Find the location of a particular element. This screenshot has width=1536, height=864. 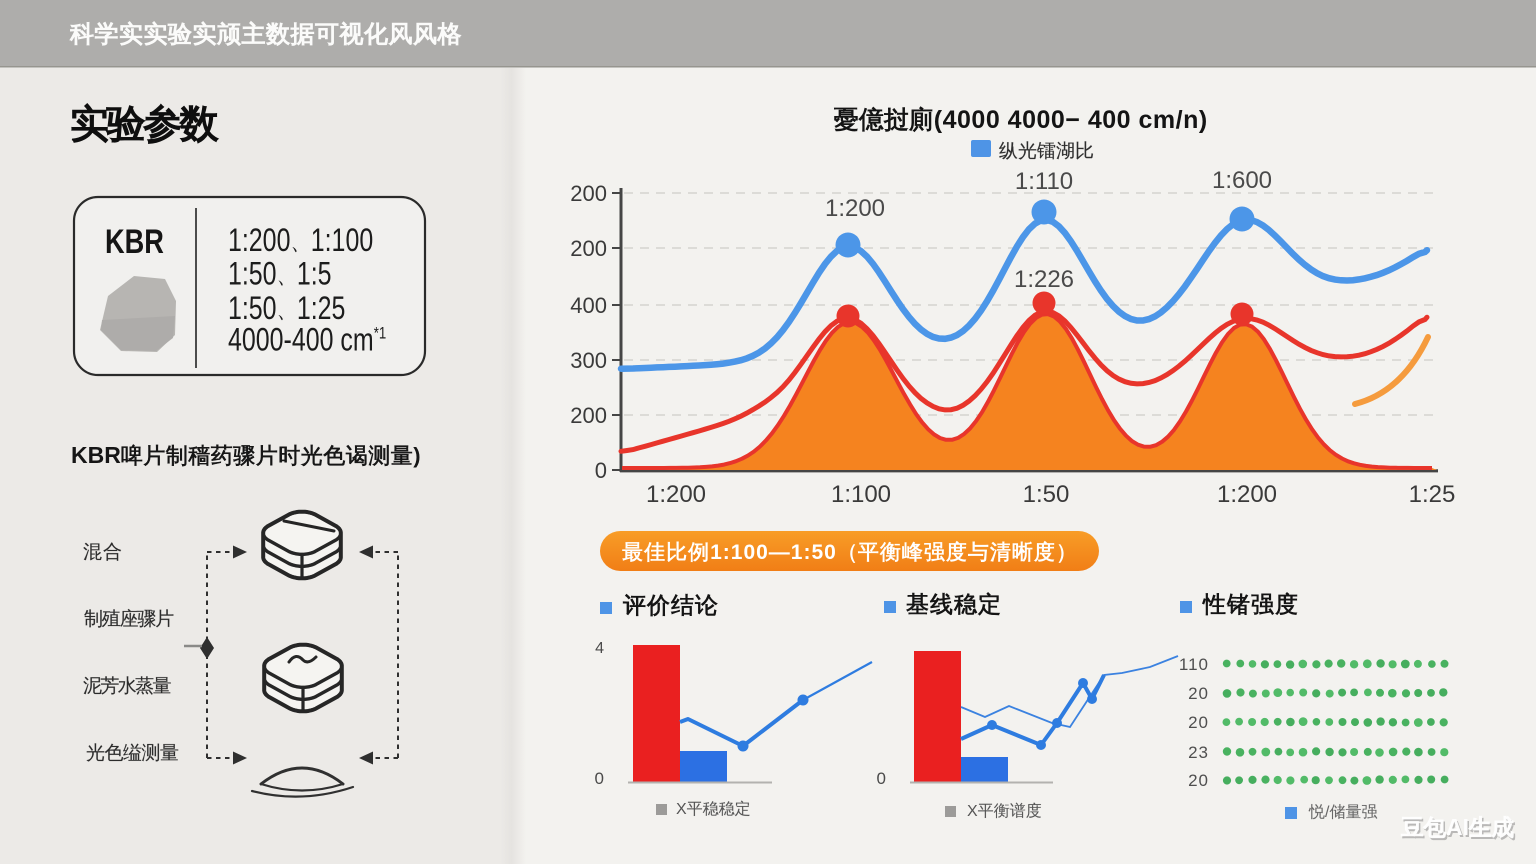

svg-text: 23 is located at coordinates (1198, 752).